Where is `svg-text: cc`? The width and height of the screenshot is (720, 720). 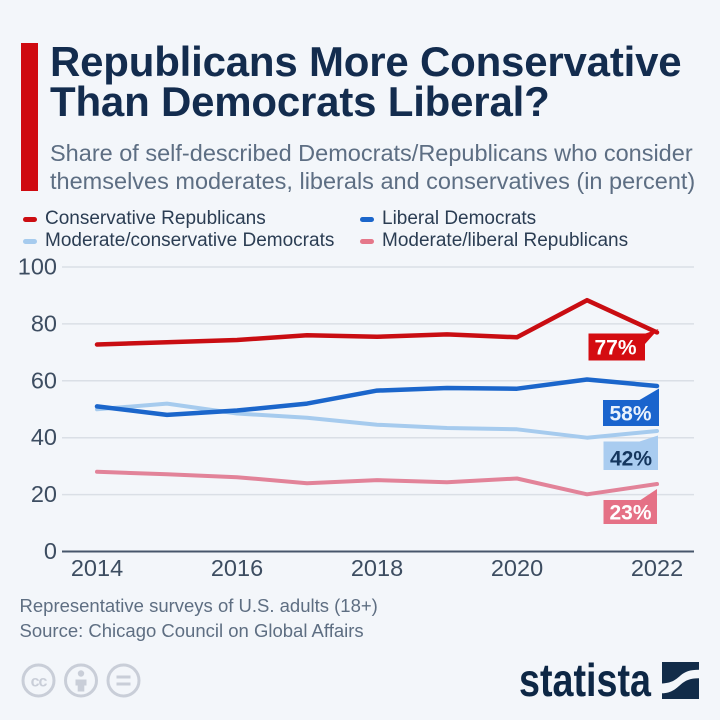 svg-text: cc is located at coordinates (39, 682).